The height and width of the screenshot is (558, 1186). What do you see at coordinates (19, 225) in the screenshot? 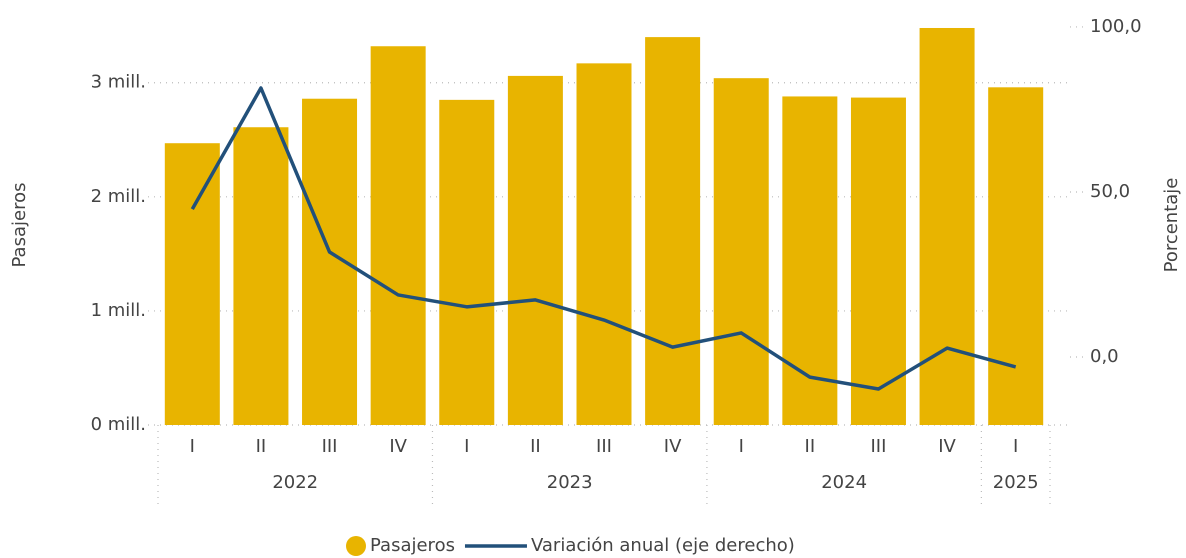
I see `y-axis-title: Pasajeros` at bounding box center [19, 225].